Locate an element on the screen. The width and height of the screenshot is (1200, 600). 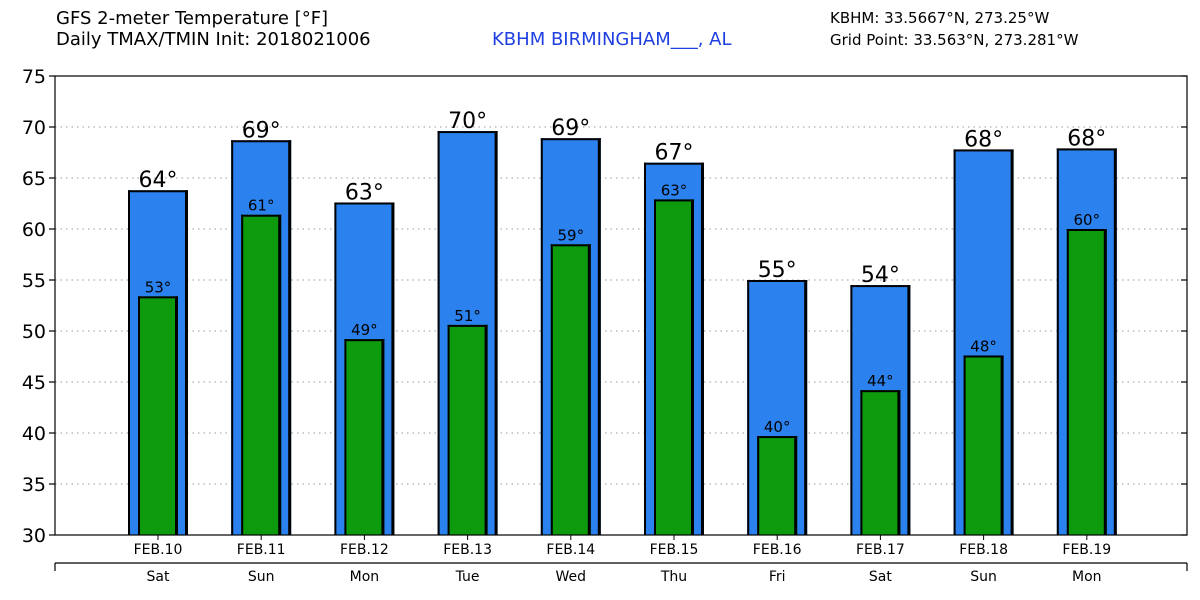
y-tick-label: 50 is located at coordinates (34, 332).